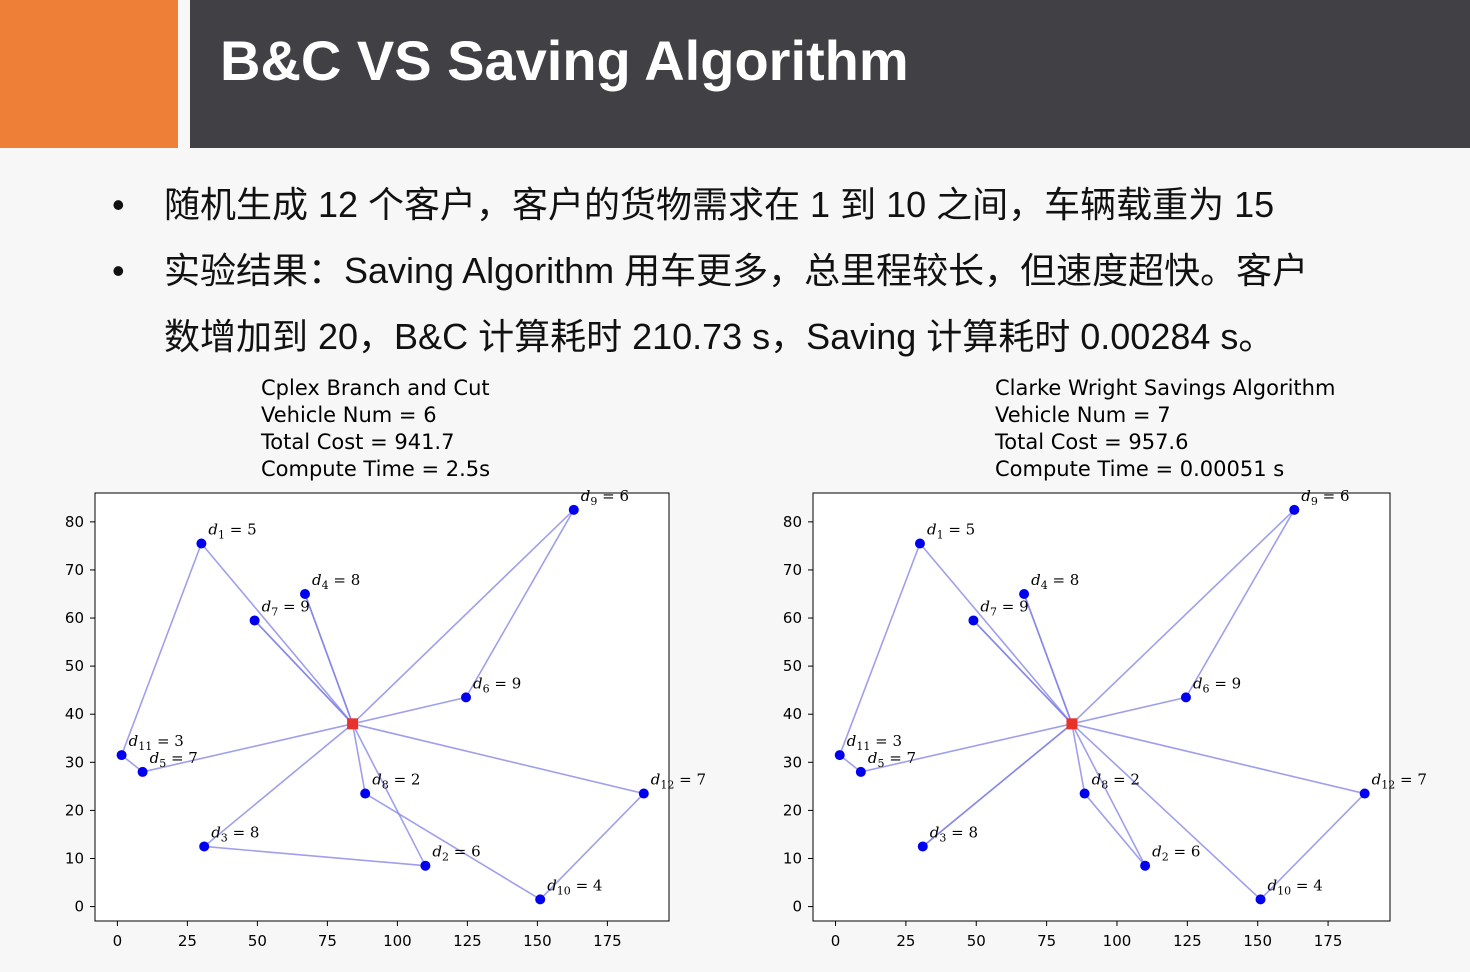 This screenshot has width=1470, height=972. I want to click on orange-accent-block, so click(89, 74).